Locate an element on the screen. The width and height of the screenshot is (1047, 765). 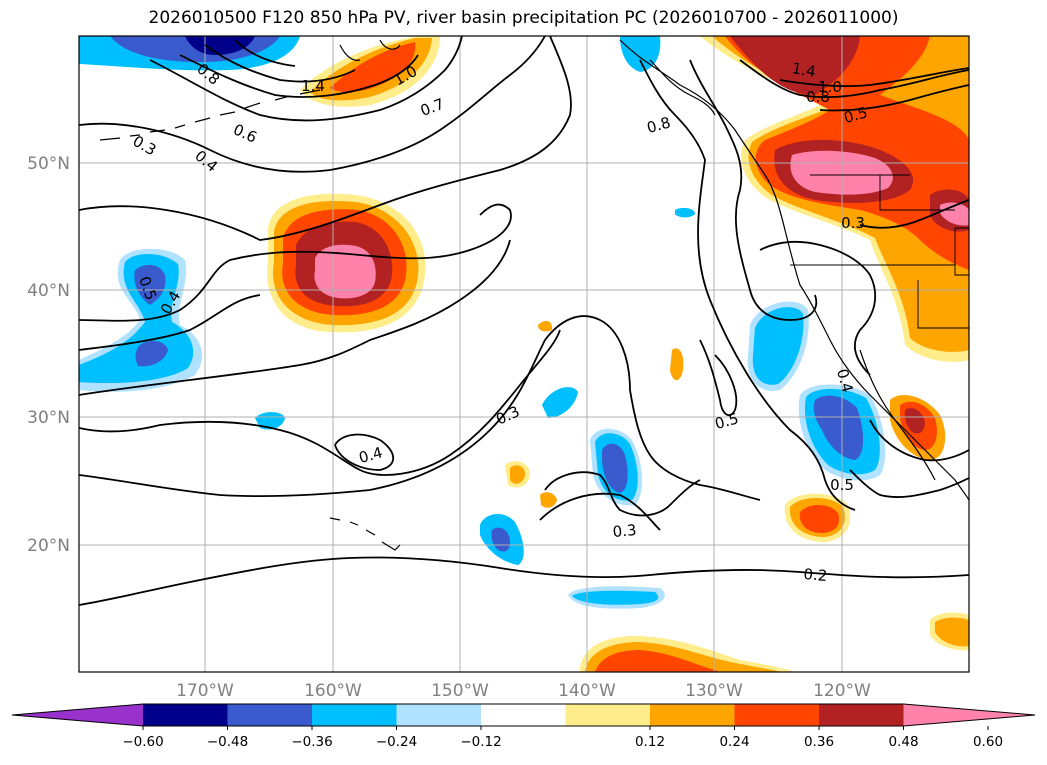
lat-label: 20°N is located at coordinates (48, 546).